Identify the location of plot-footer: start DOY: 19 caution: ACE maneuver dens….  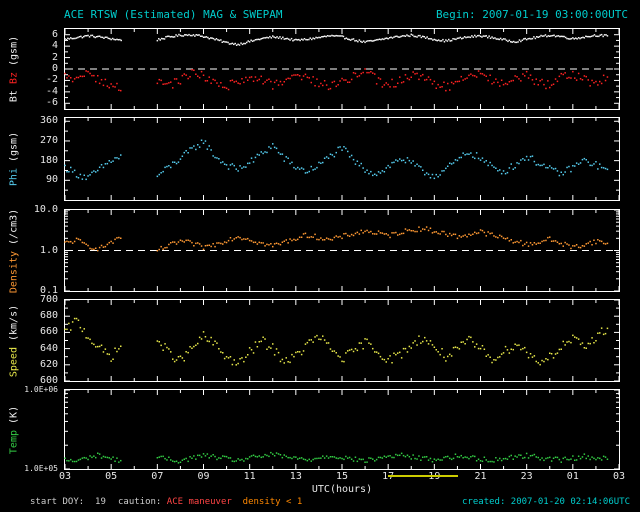
(320, 503).